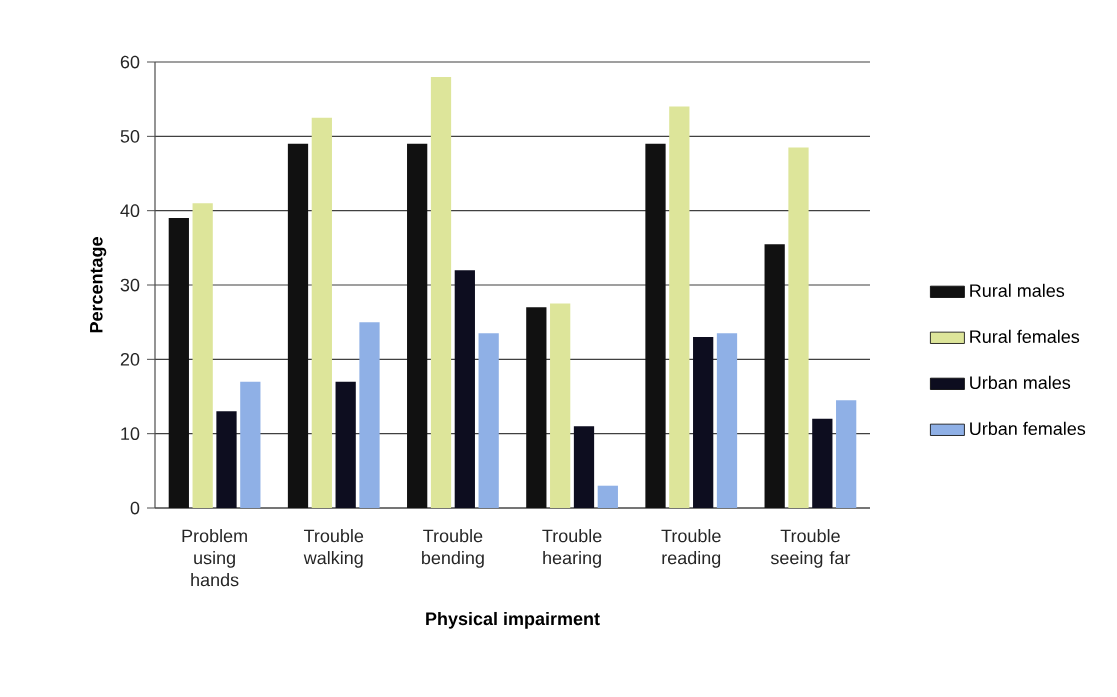 The image size is (1117, 697). I want to click on legend-label: Rural females, so click(1025, 336).